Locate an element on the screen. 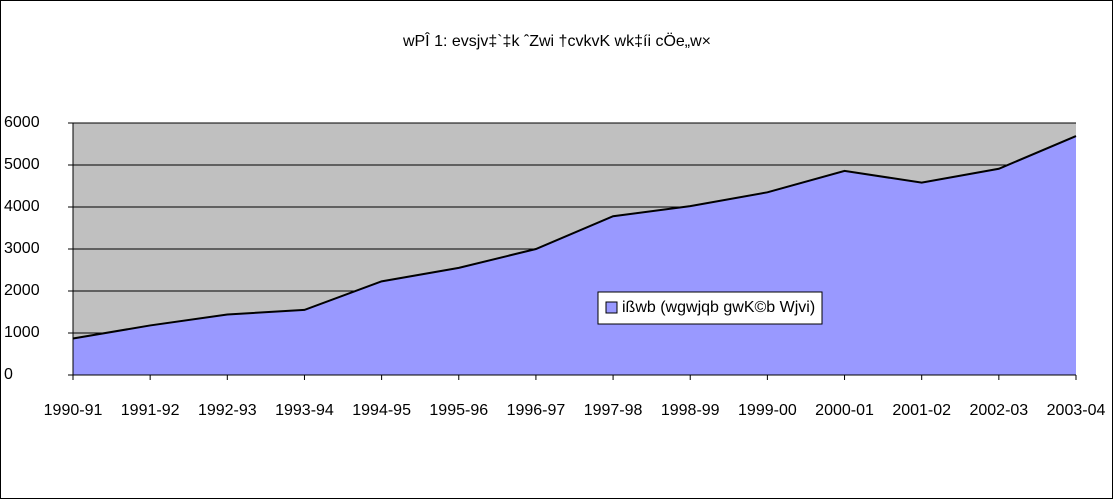 The height and width of the screenshot is (500, 1114). y-tick-label: 1000 is located at coordinates (22, 332).